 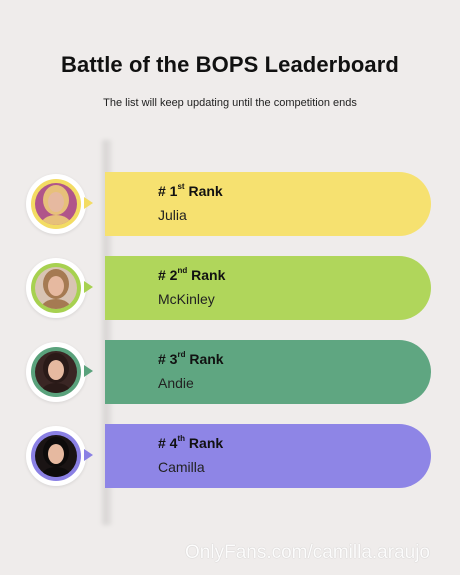 I want to click on rank-ordinal-suffix: rd, so click(x=181, y=355).